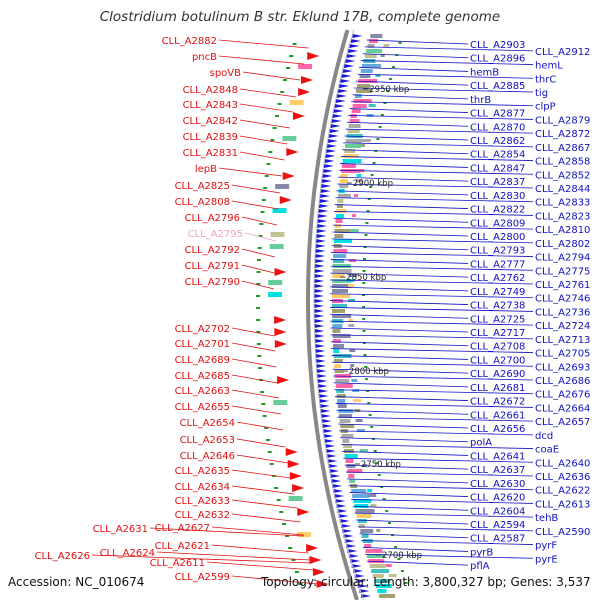 Image resolution: width=600 pixels, height=600 pixels. What do you see at coordinates (202, 487) in the screenshot?
I see `left-gene-label: CLL_A2634` at bounding box center [202, 487].